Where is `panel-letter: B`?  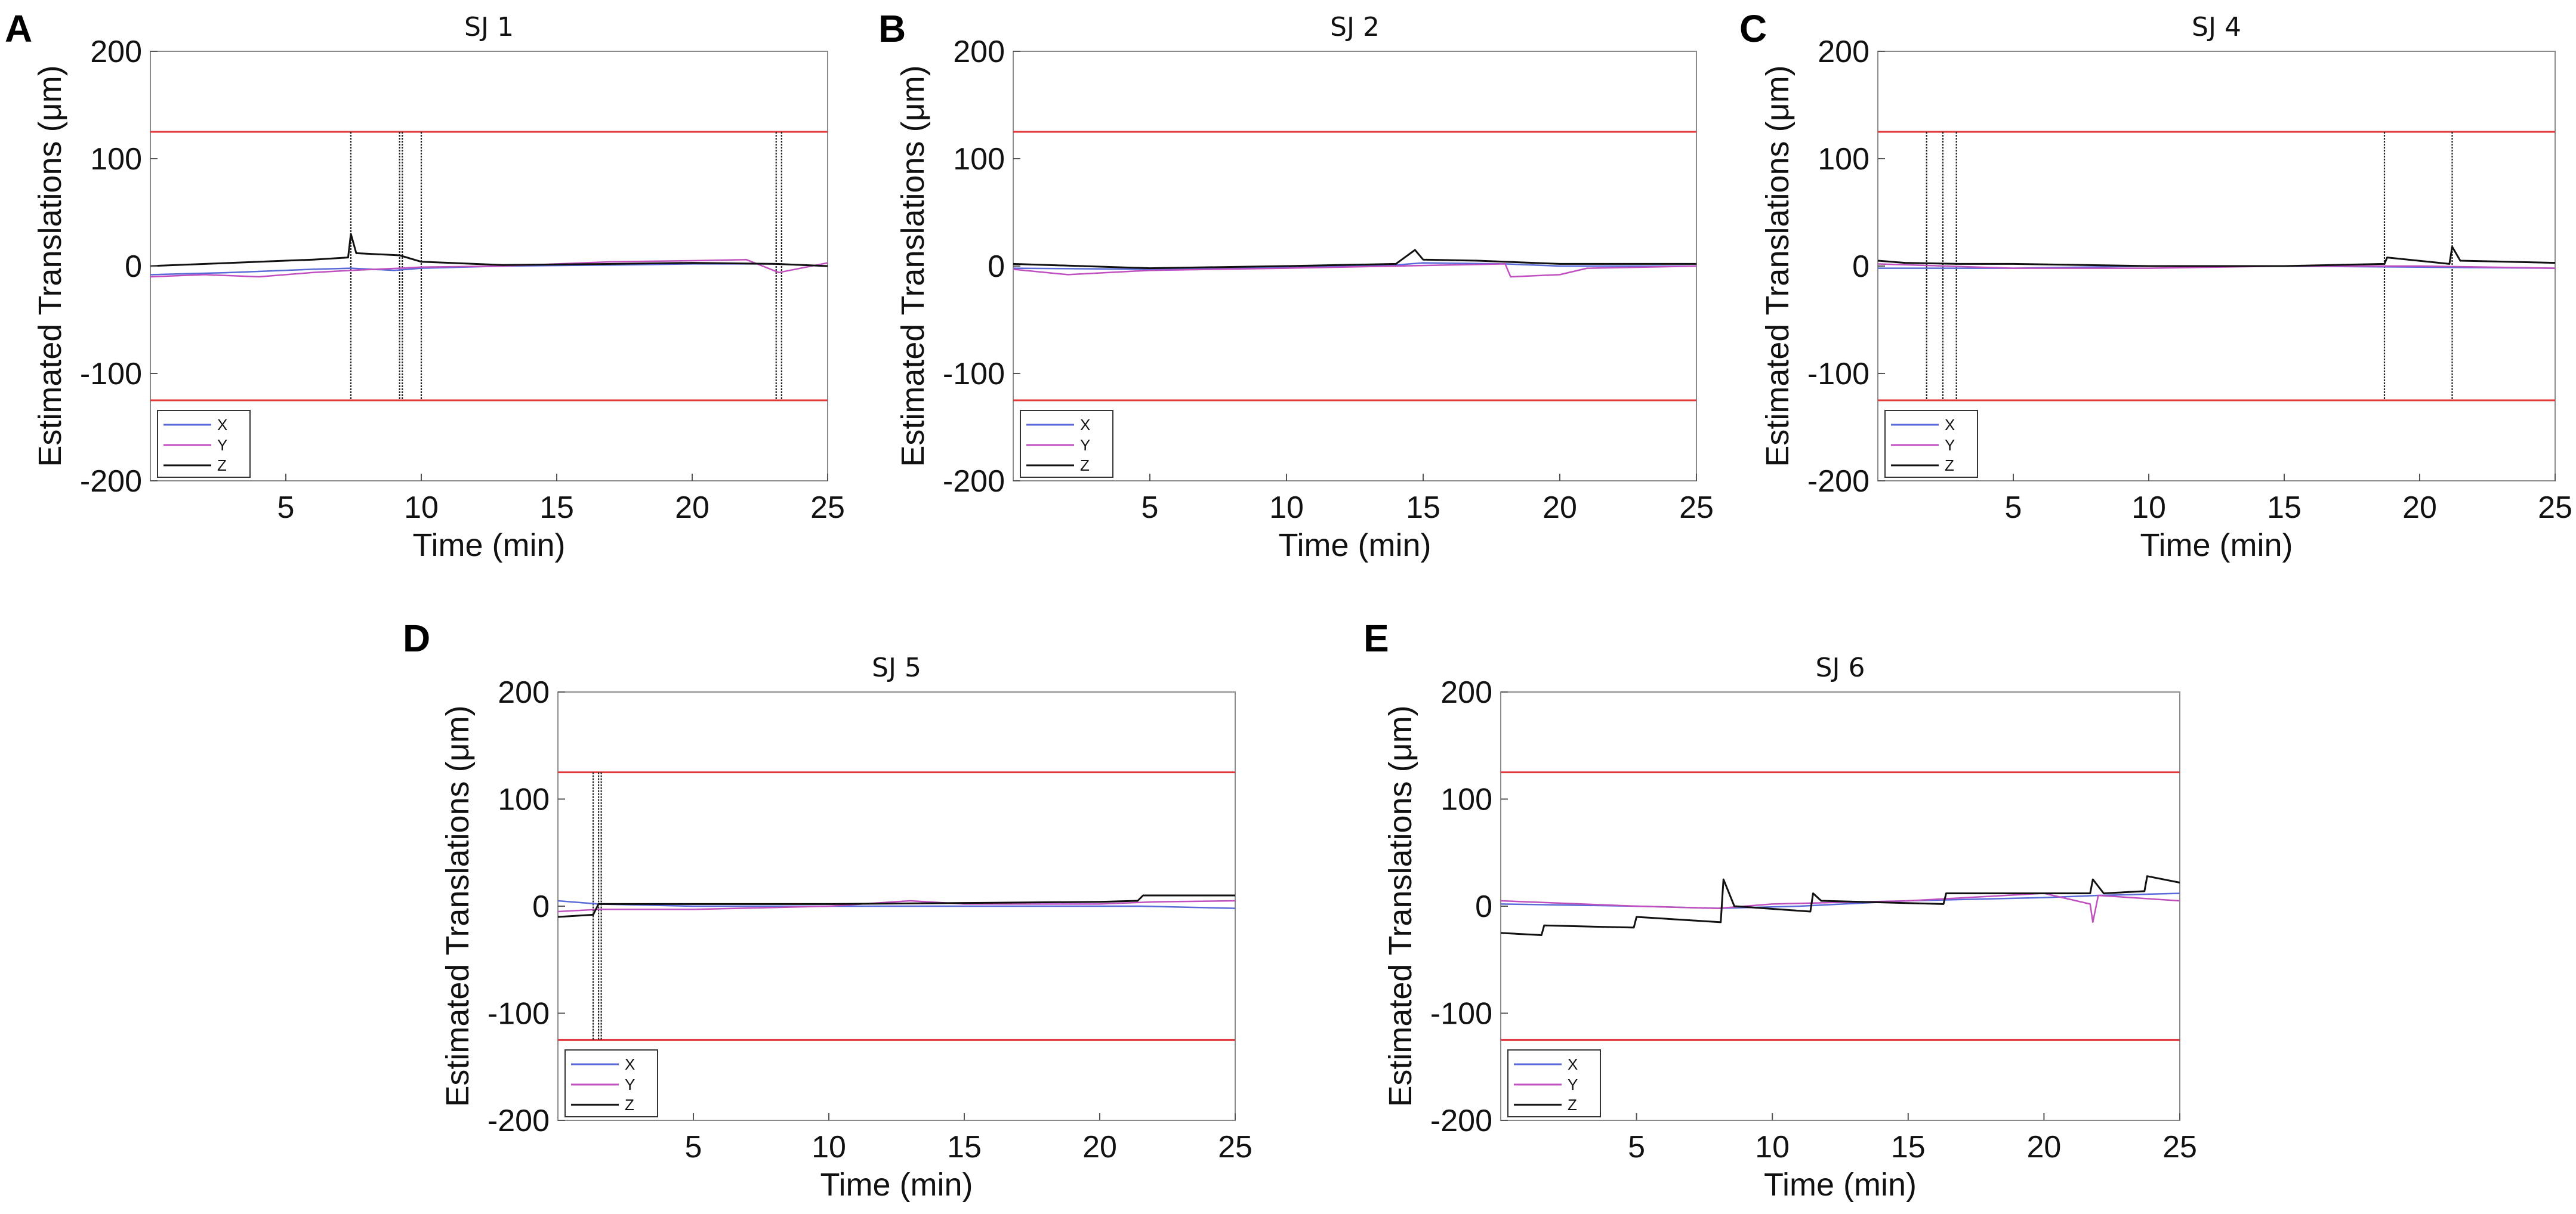
panel-letter: B is located at coordinates (892, 28).